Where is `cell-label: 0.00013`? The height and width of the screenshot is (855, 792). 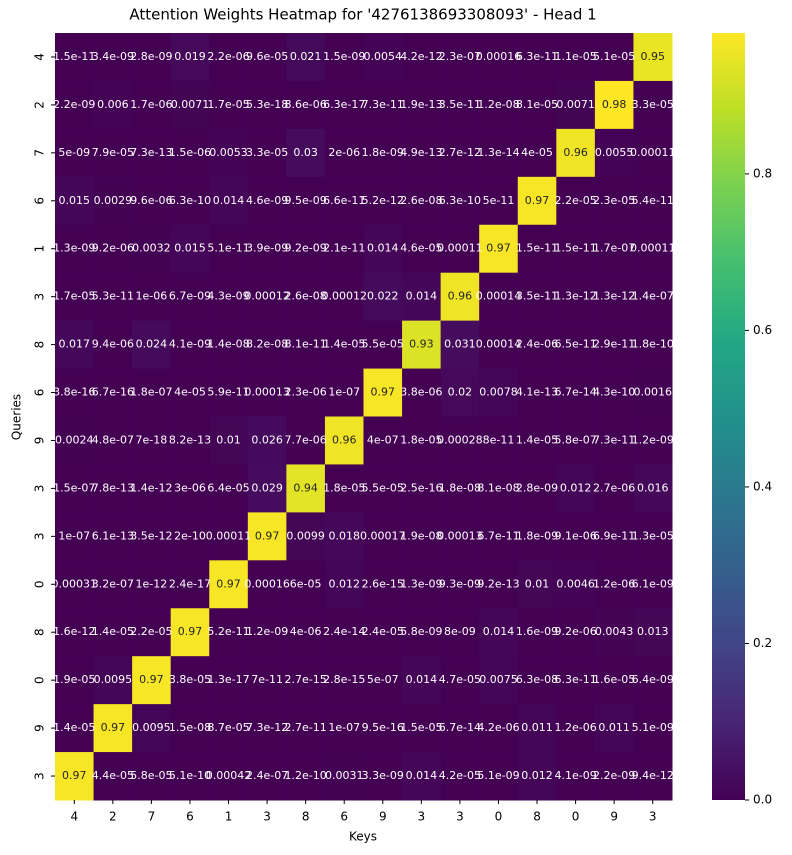
cell-label: 0.00013 is located at coordinates (267, 392).